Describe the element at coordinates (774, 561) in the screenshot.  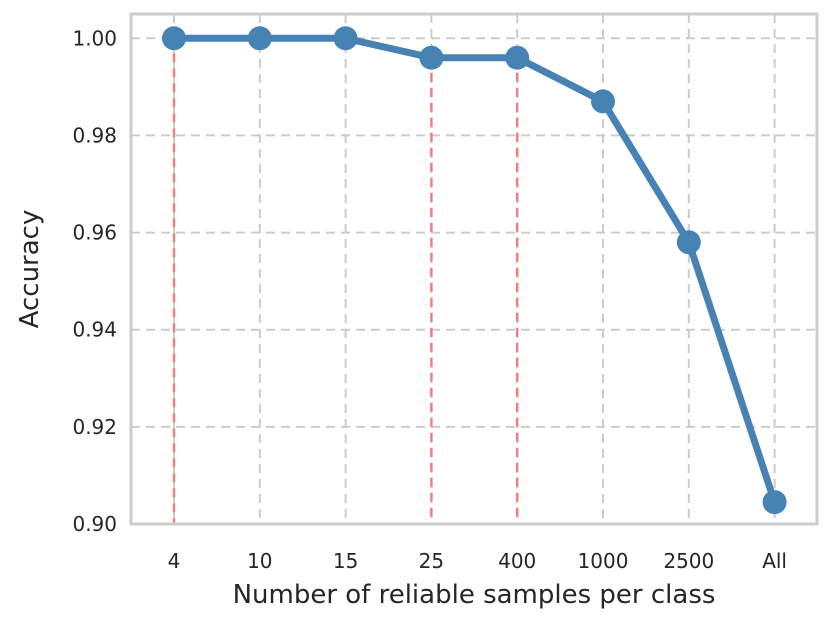
I see `x-tick-label: All` at that location.